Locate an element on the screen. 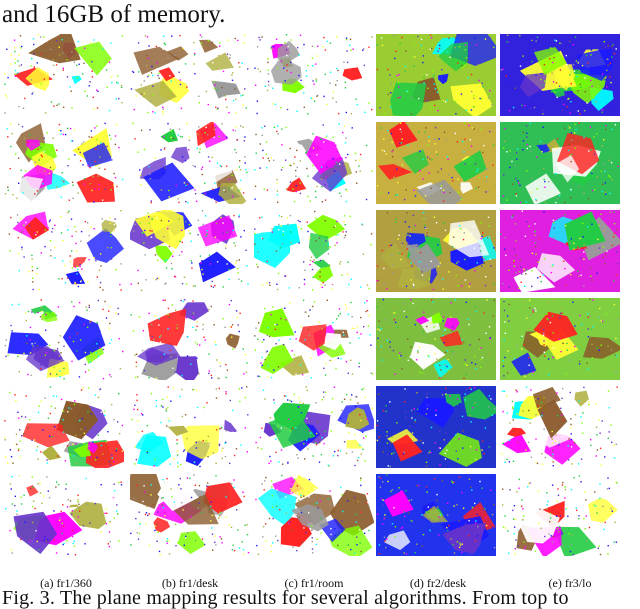 The height and width of the screenshot is (609, 640). thumbnail-r6-c1 is located at coordinates (64, 515).